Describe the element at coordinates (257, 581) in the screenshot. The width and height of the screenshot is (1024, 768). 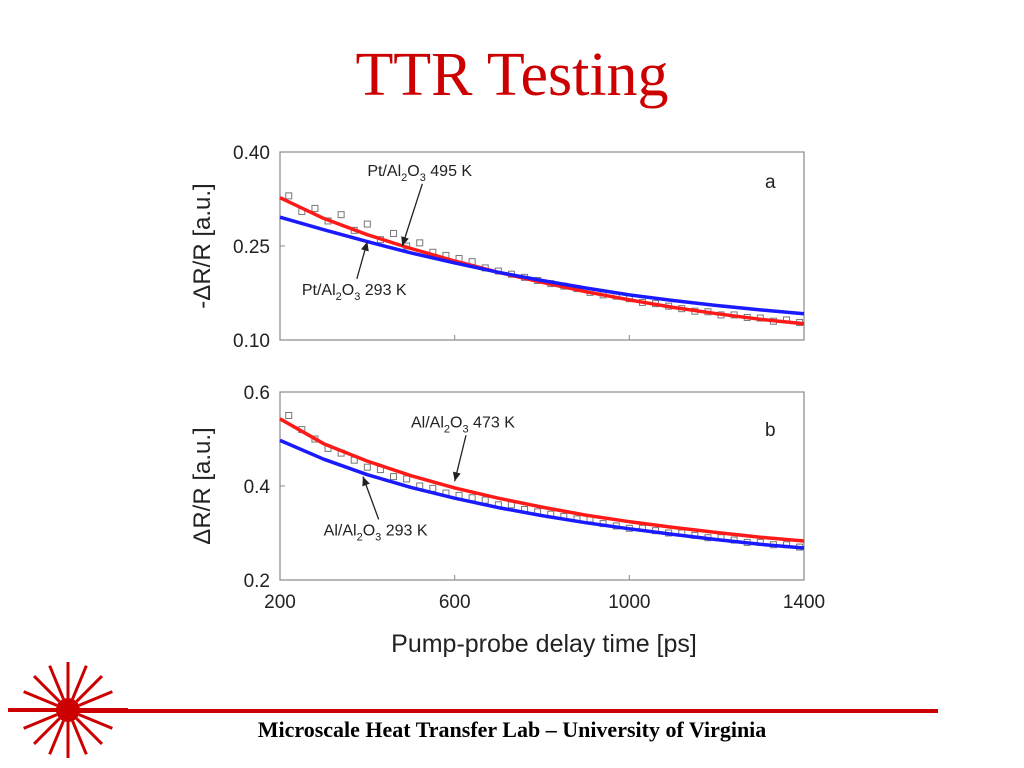
I see `y-tick-label: 0.2` at that location.